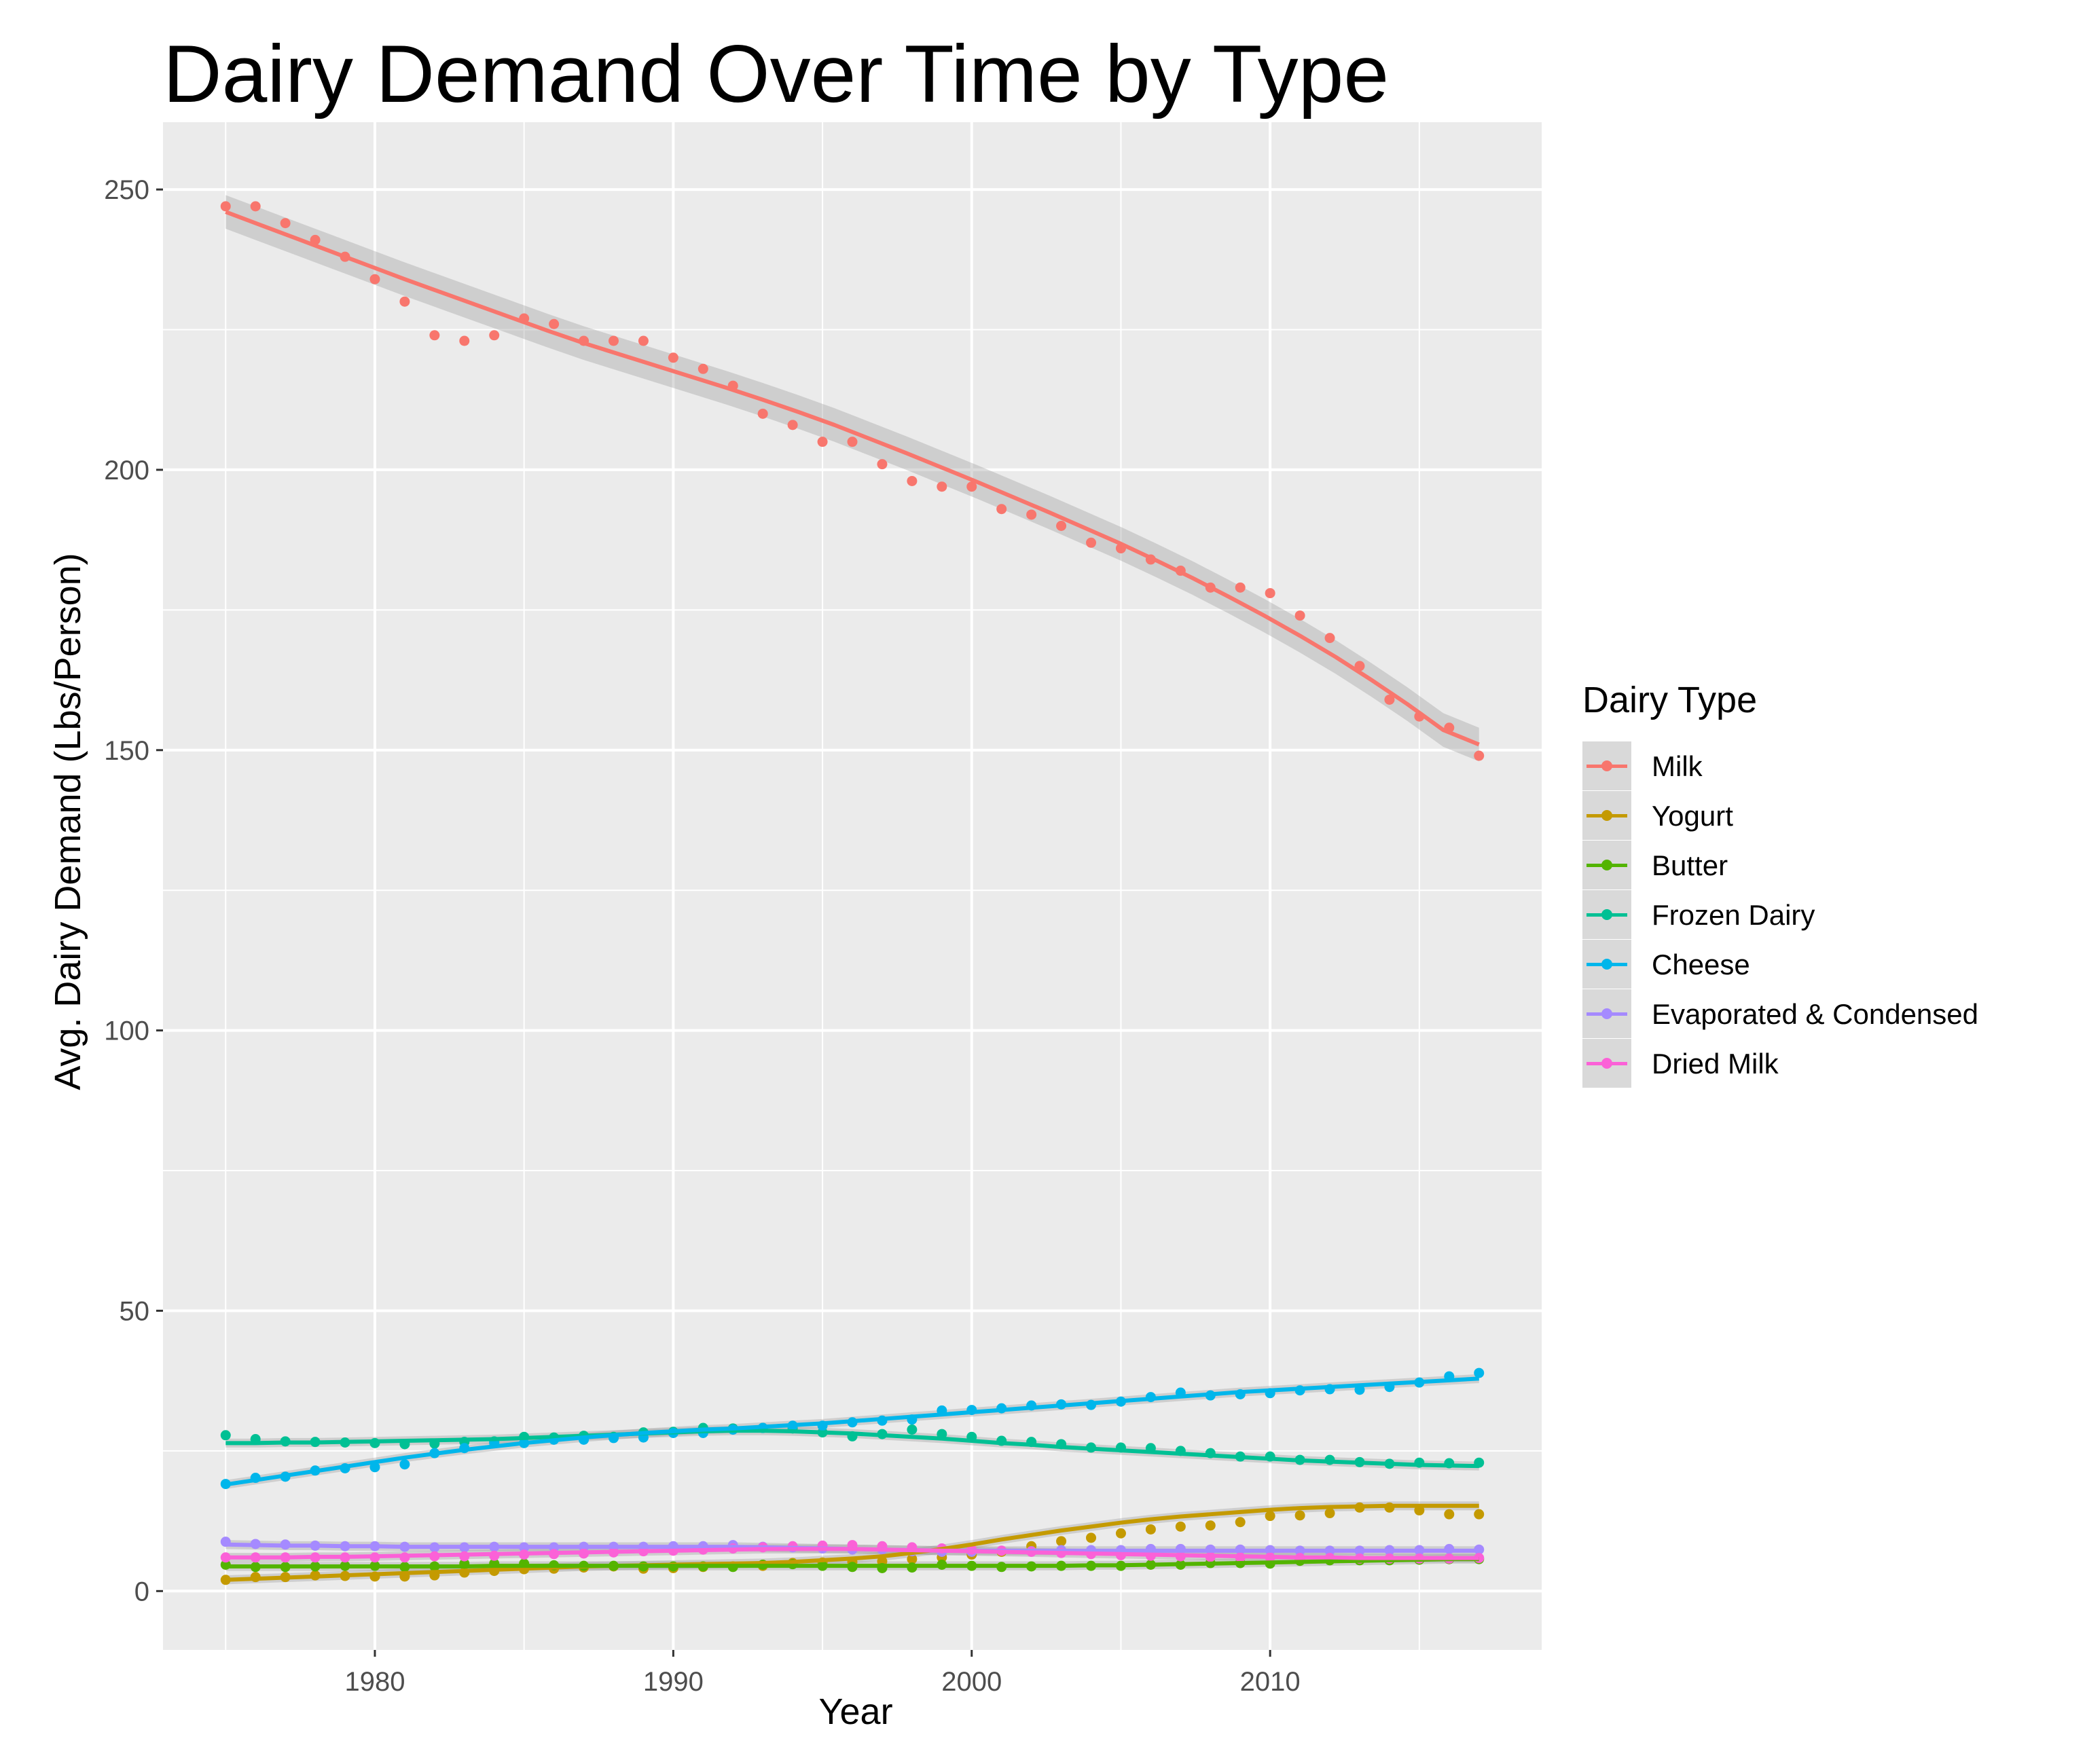  What do you see at coordinates (1733, 914) in the screenshot?
I see `legend-label: Frozen Dairy` at bounding box center [1733, 914].